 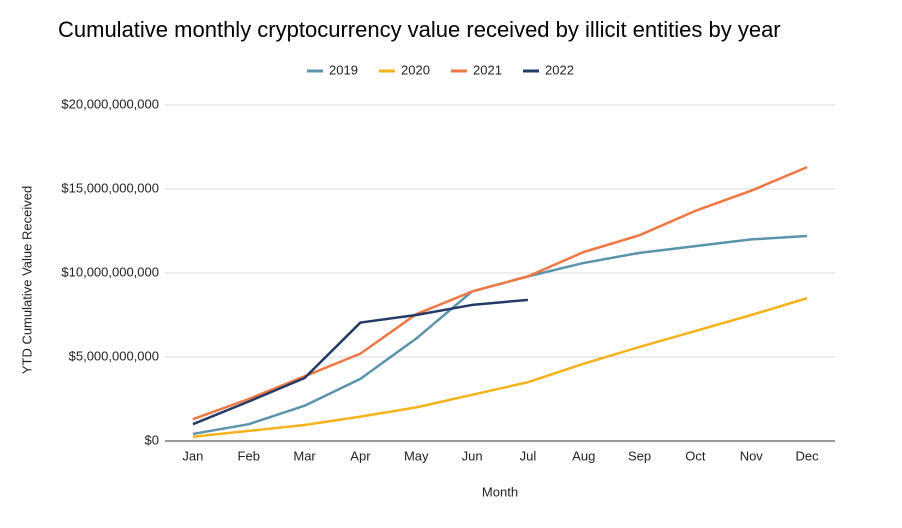 I want to click on legend-label: 2020, so click(x=415, y=69).